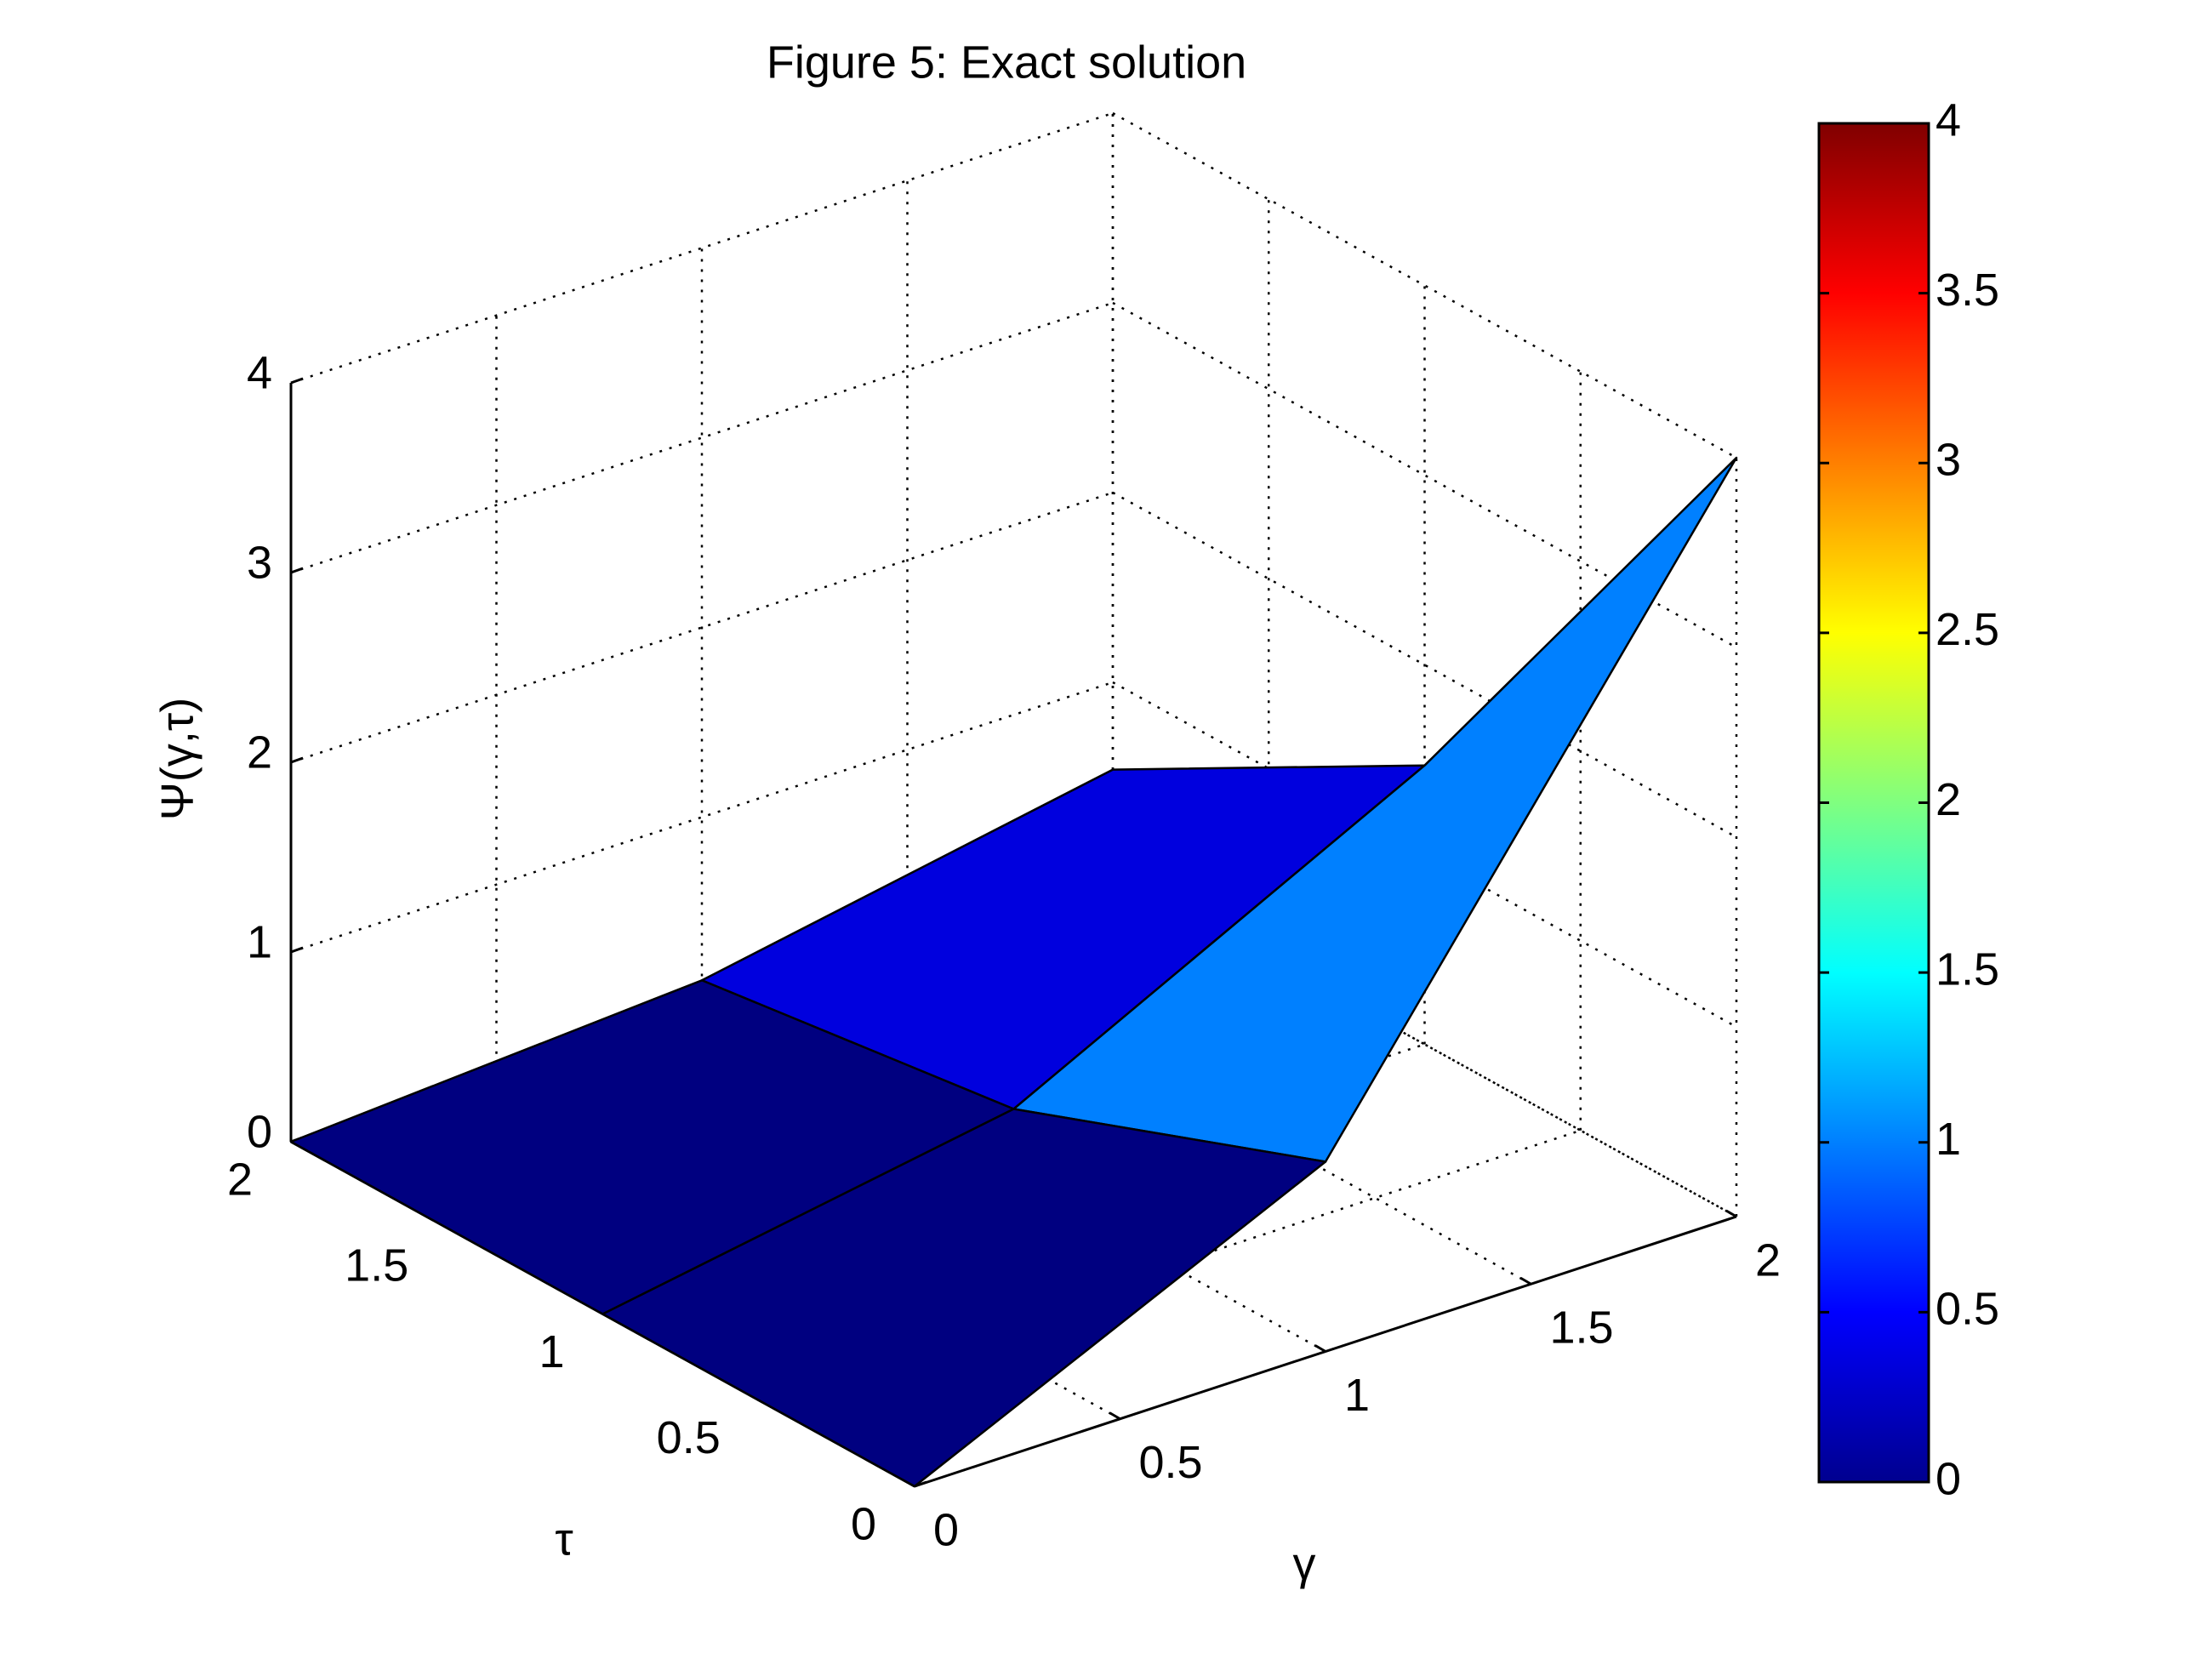 This screenshot has width=2212, height=1659. What do you see at coordinates (946, 1529) in the screenshot?
I see `x-tick-label: 0` at bounding box center [946, 1529].